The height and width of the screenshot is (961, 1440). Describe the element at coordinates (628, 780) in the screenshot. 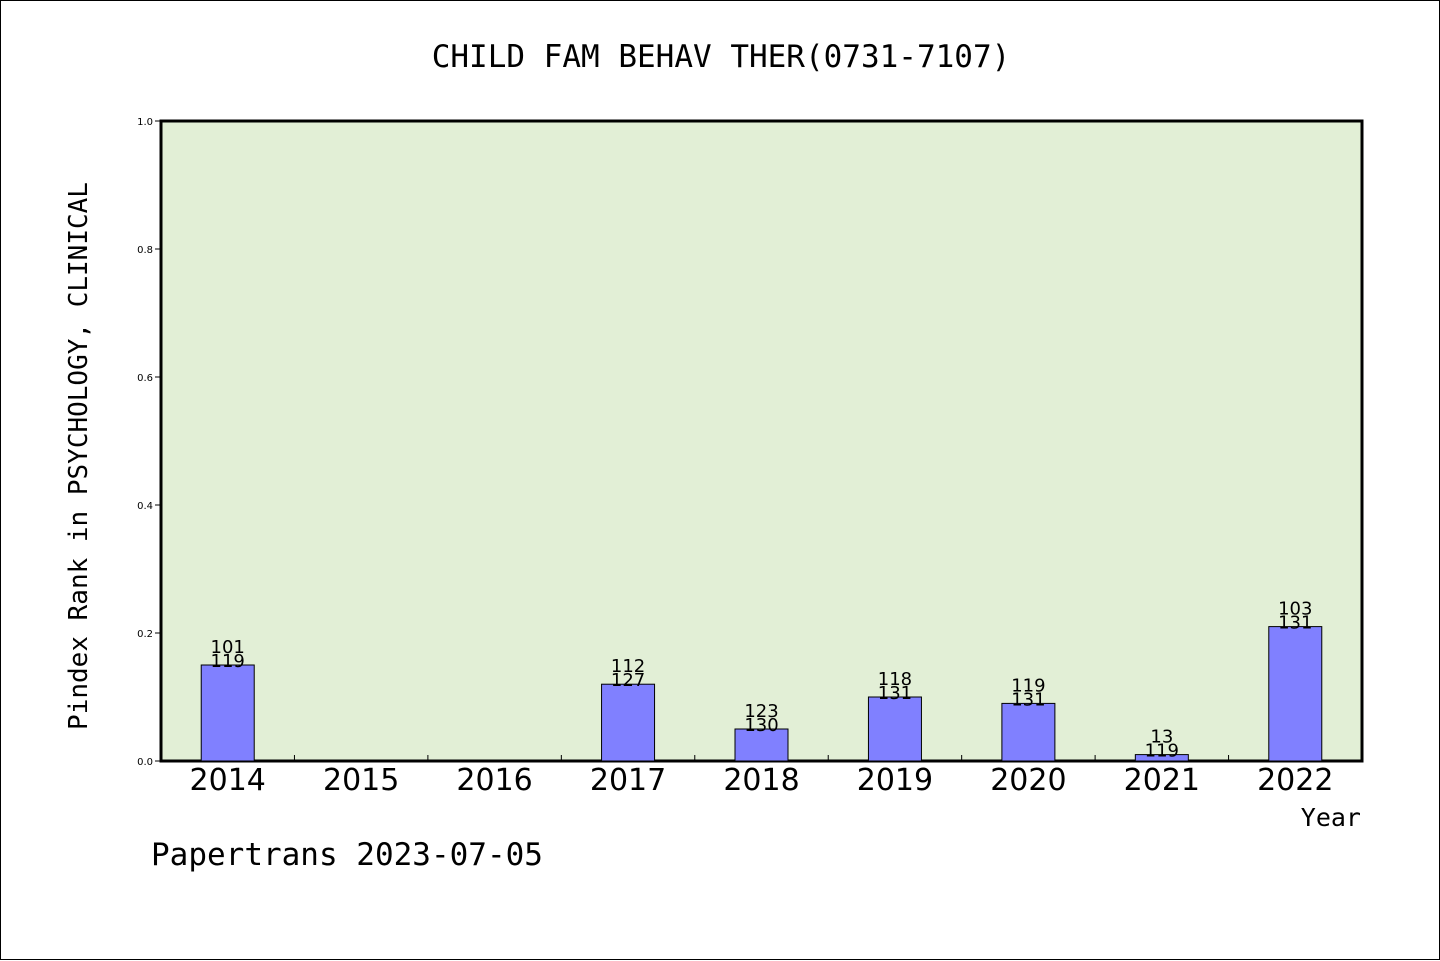

I see `x-tick-label: 2017` at that location.